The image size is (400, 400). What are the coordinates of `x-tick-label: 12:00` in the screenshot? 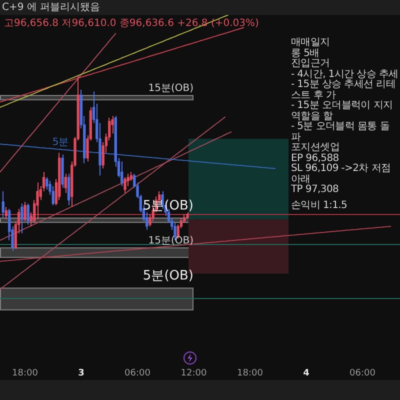 It's located at (193, 373).